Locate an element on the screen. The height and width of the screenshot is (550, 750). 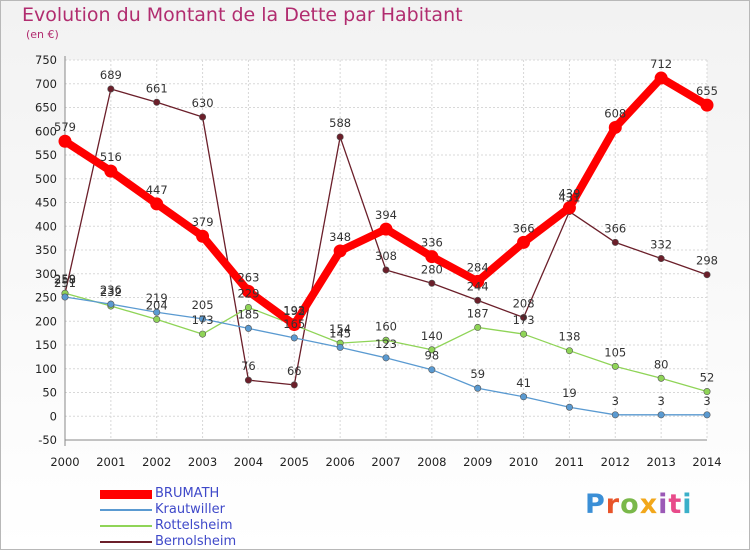
data-label: 447 is located at coordinates (157, 190).